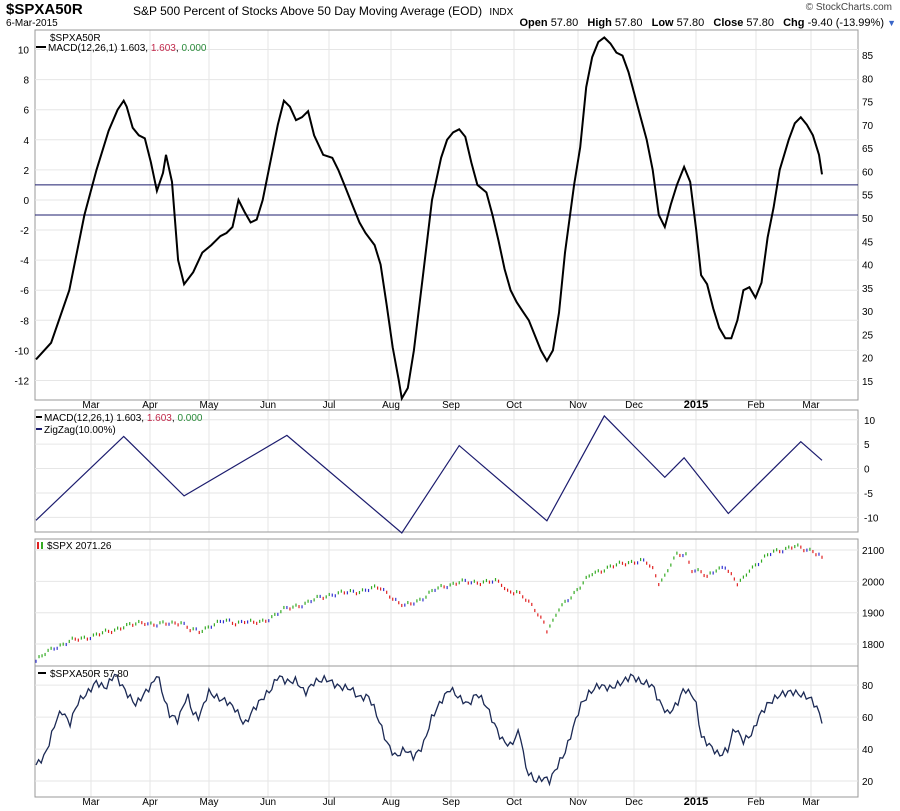  What do you see at coordinates (44, 9) in the screenshot?
I see `symbol-title: $SPXA50R` at bounding box center [44, 9].